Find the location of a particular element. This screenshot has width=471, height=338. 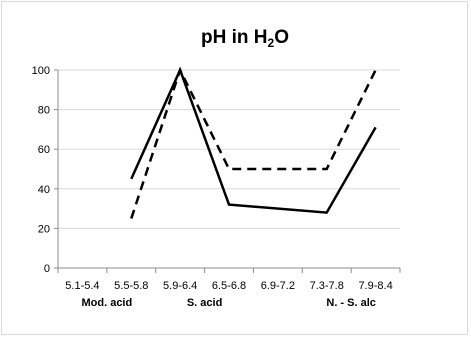

x-tick-label-6: 7.9-8.4 is located at coordinates (375, 286).